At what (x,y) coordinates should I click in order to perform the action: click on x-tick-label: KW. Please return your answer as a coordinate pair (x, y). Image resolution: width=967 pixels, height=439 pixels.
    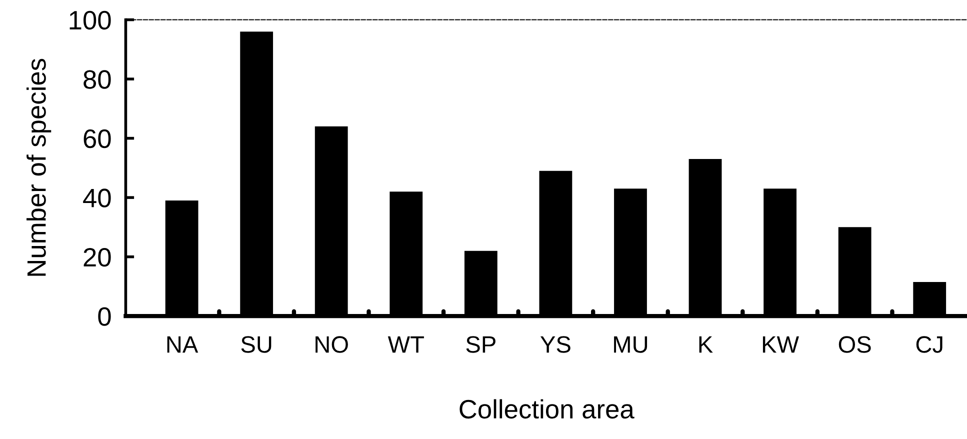
    Looking at the image, I should click on (780, 344).